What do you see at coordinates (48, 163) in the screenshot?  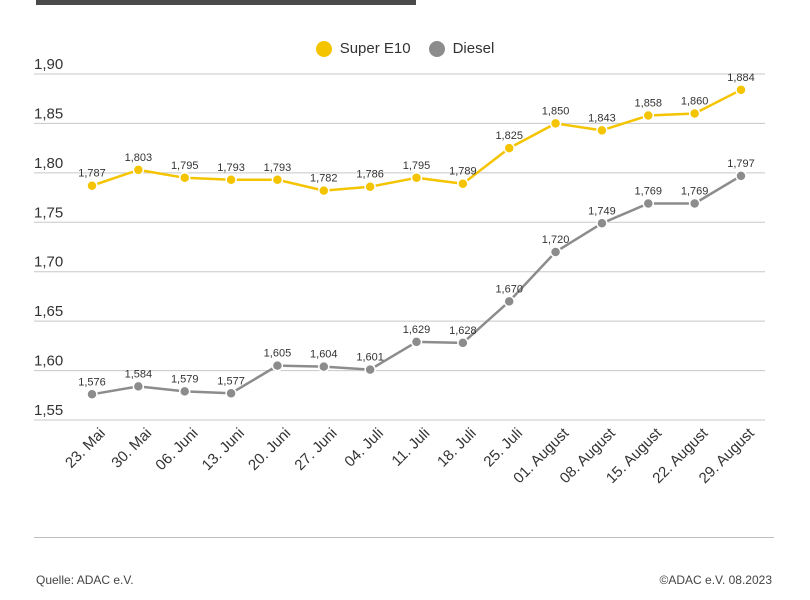 I see `y-tick-label: 1,80` at bounding box center [48, 163].